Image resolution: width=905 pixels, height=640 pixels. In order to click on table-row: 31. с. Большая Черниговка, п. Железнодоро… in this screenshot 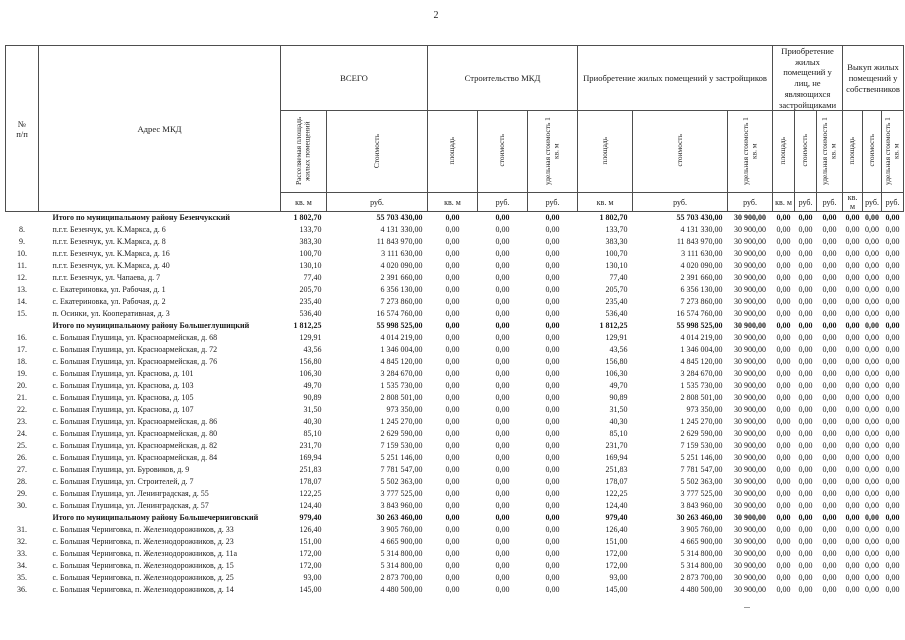, I will do `click(455, 530)`.